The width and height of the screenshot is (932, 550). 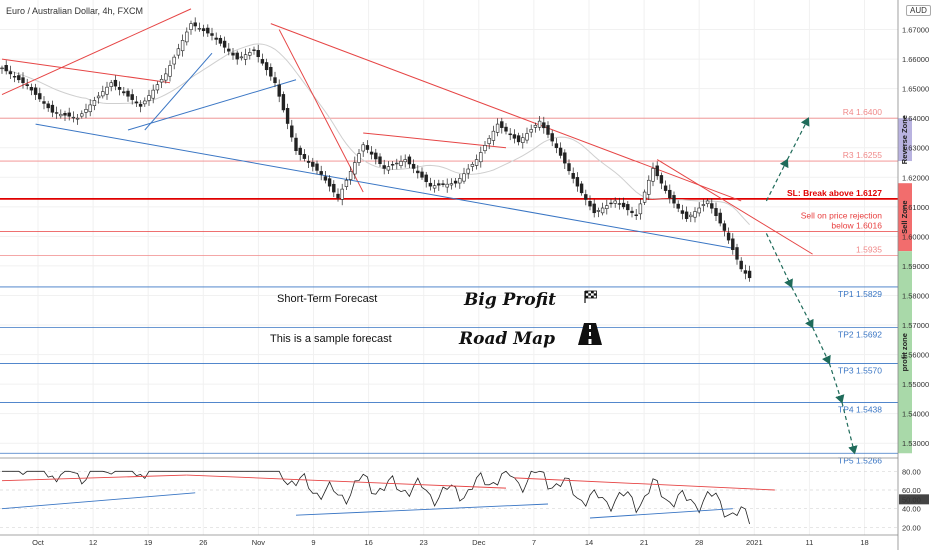 What do you see at coordinates (915, 266) in the screenshot?
I see `price-tick-label: 1.59000` at bounding box center [915, 266].